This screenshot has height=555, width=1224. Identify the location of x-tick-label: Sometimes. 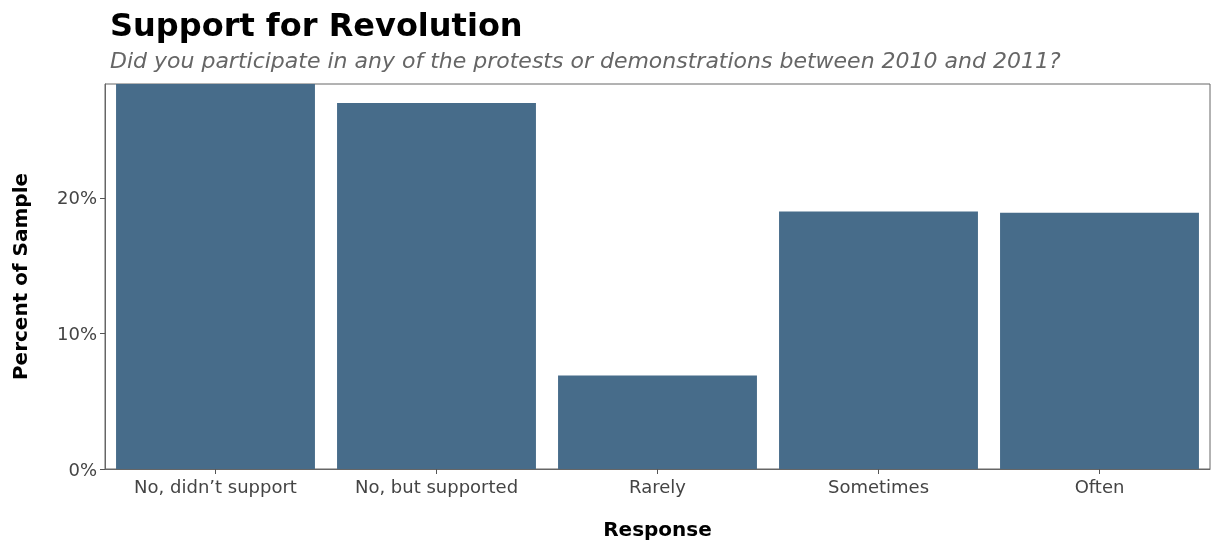
(878, 486).